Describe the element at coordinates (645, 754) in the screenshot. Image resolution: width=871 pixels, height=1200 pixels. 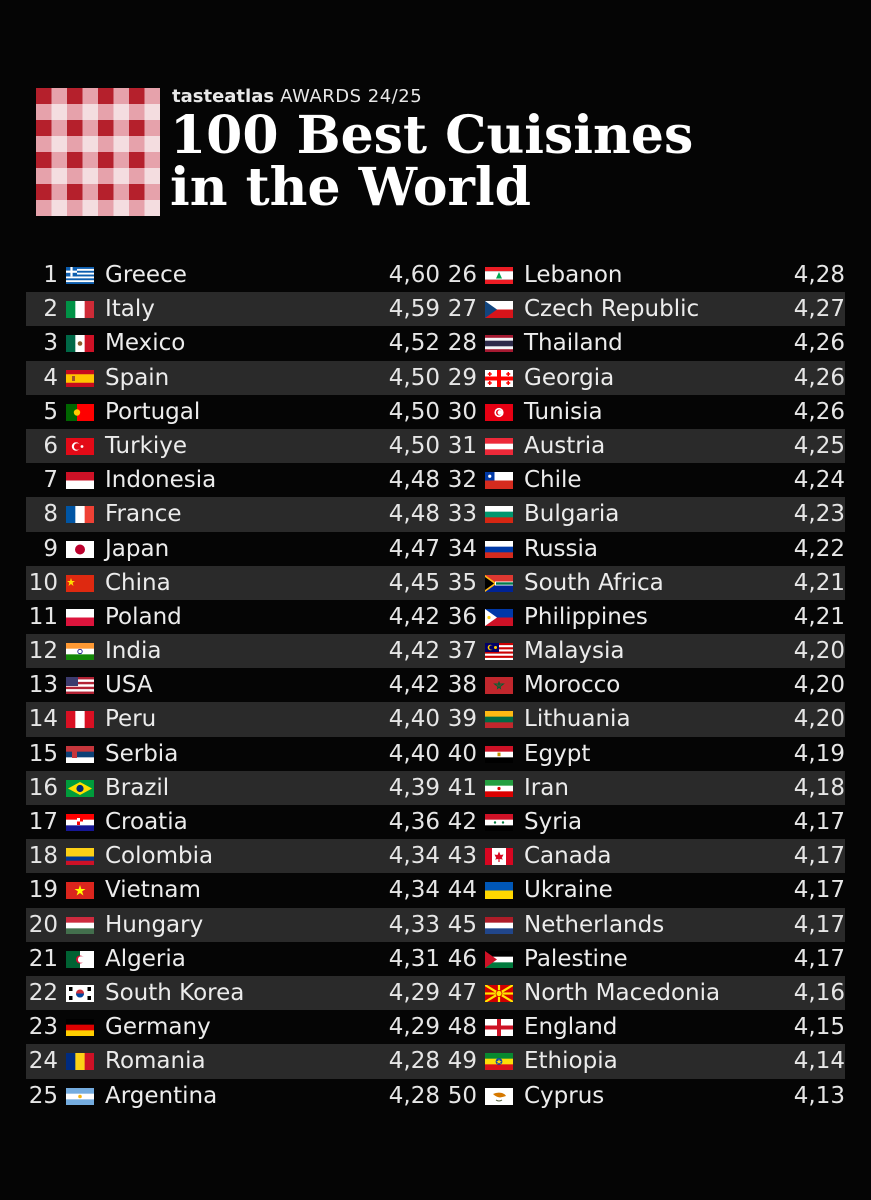
I see `table-row: 40 Egypt 4,19` at that location.